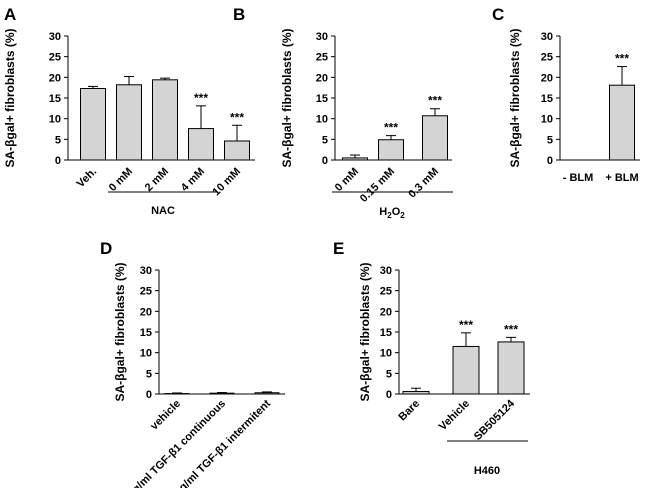  What do you see at coordinates (55, 120) in the screenshot?
I see `panel-a-y-tick-label: 10` at bounding box center [55, 120].